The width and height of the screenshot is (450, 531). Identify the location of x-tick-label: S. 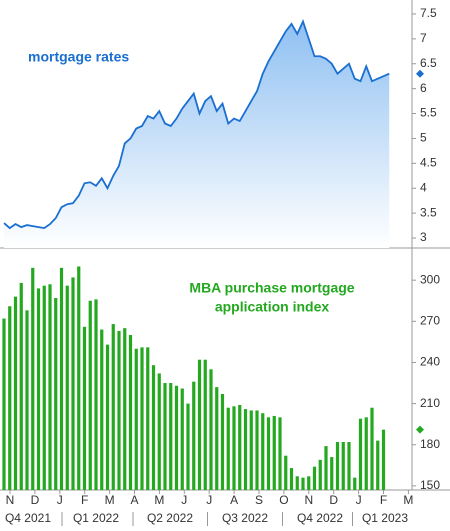
(259, 500).